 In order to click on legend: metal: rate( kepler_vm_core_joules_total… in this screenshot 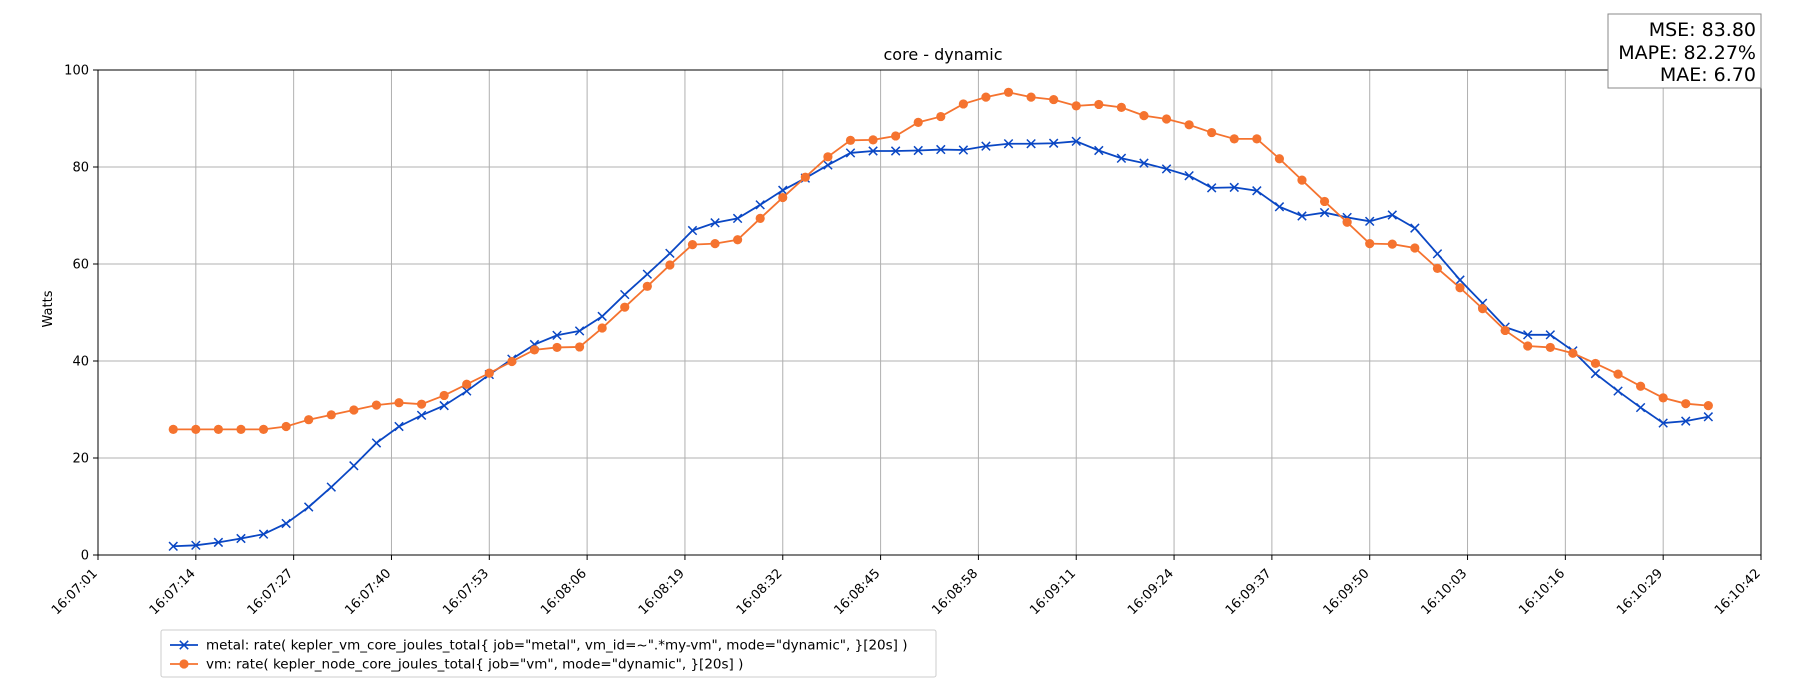, I will do `click(548, 653)`.